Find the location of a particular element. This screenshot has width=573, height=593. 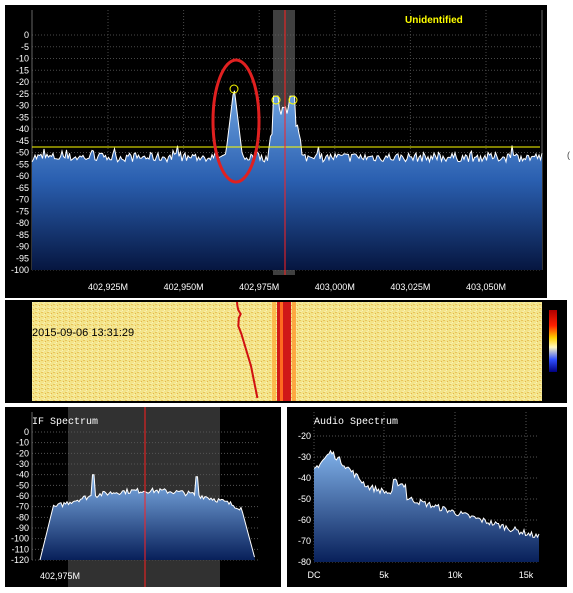

status-text: Unidentified is located at coordinates (434, 20).